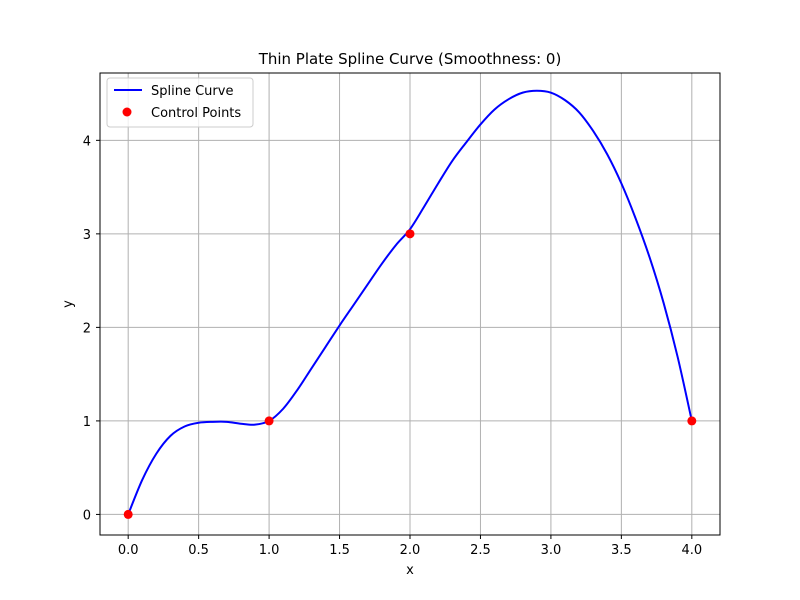 This screenshot has width=800, height=600. Describe the element at coordinates (551, 550) in the screenshot. I see `x-tick-label: 3.0` at that location.